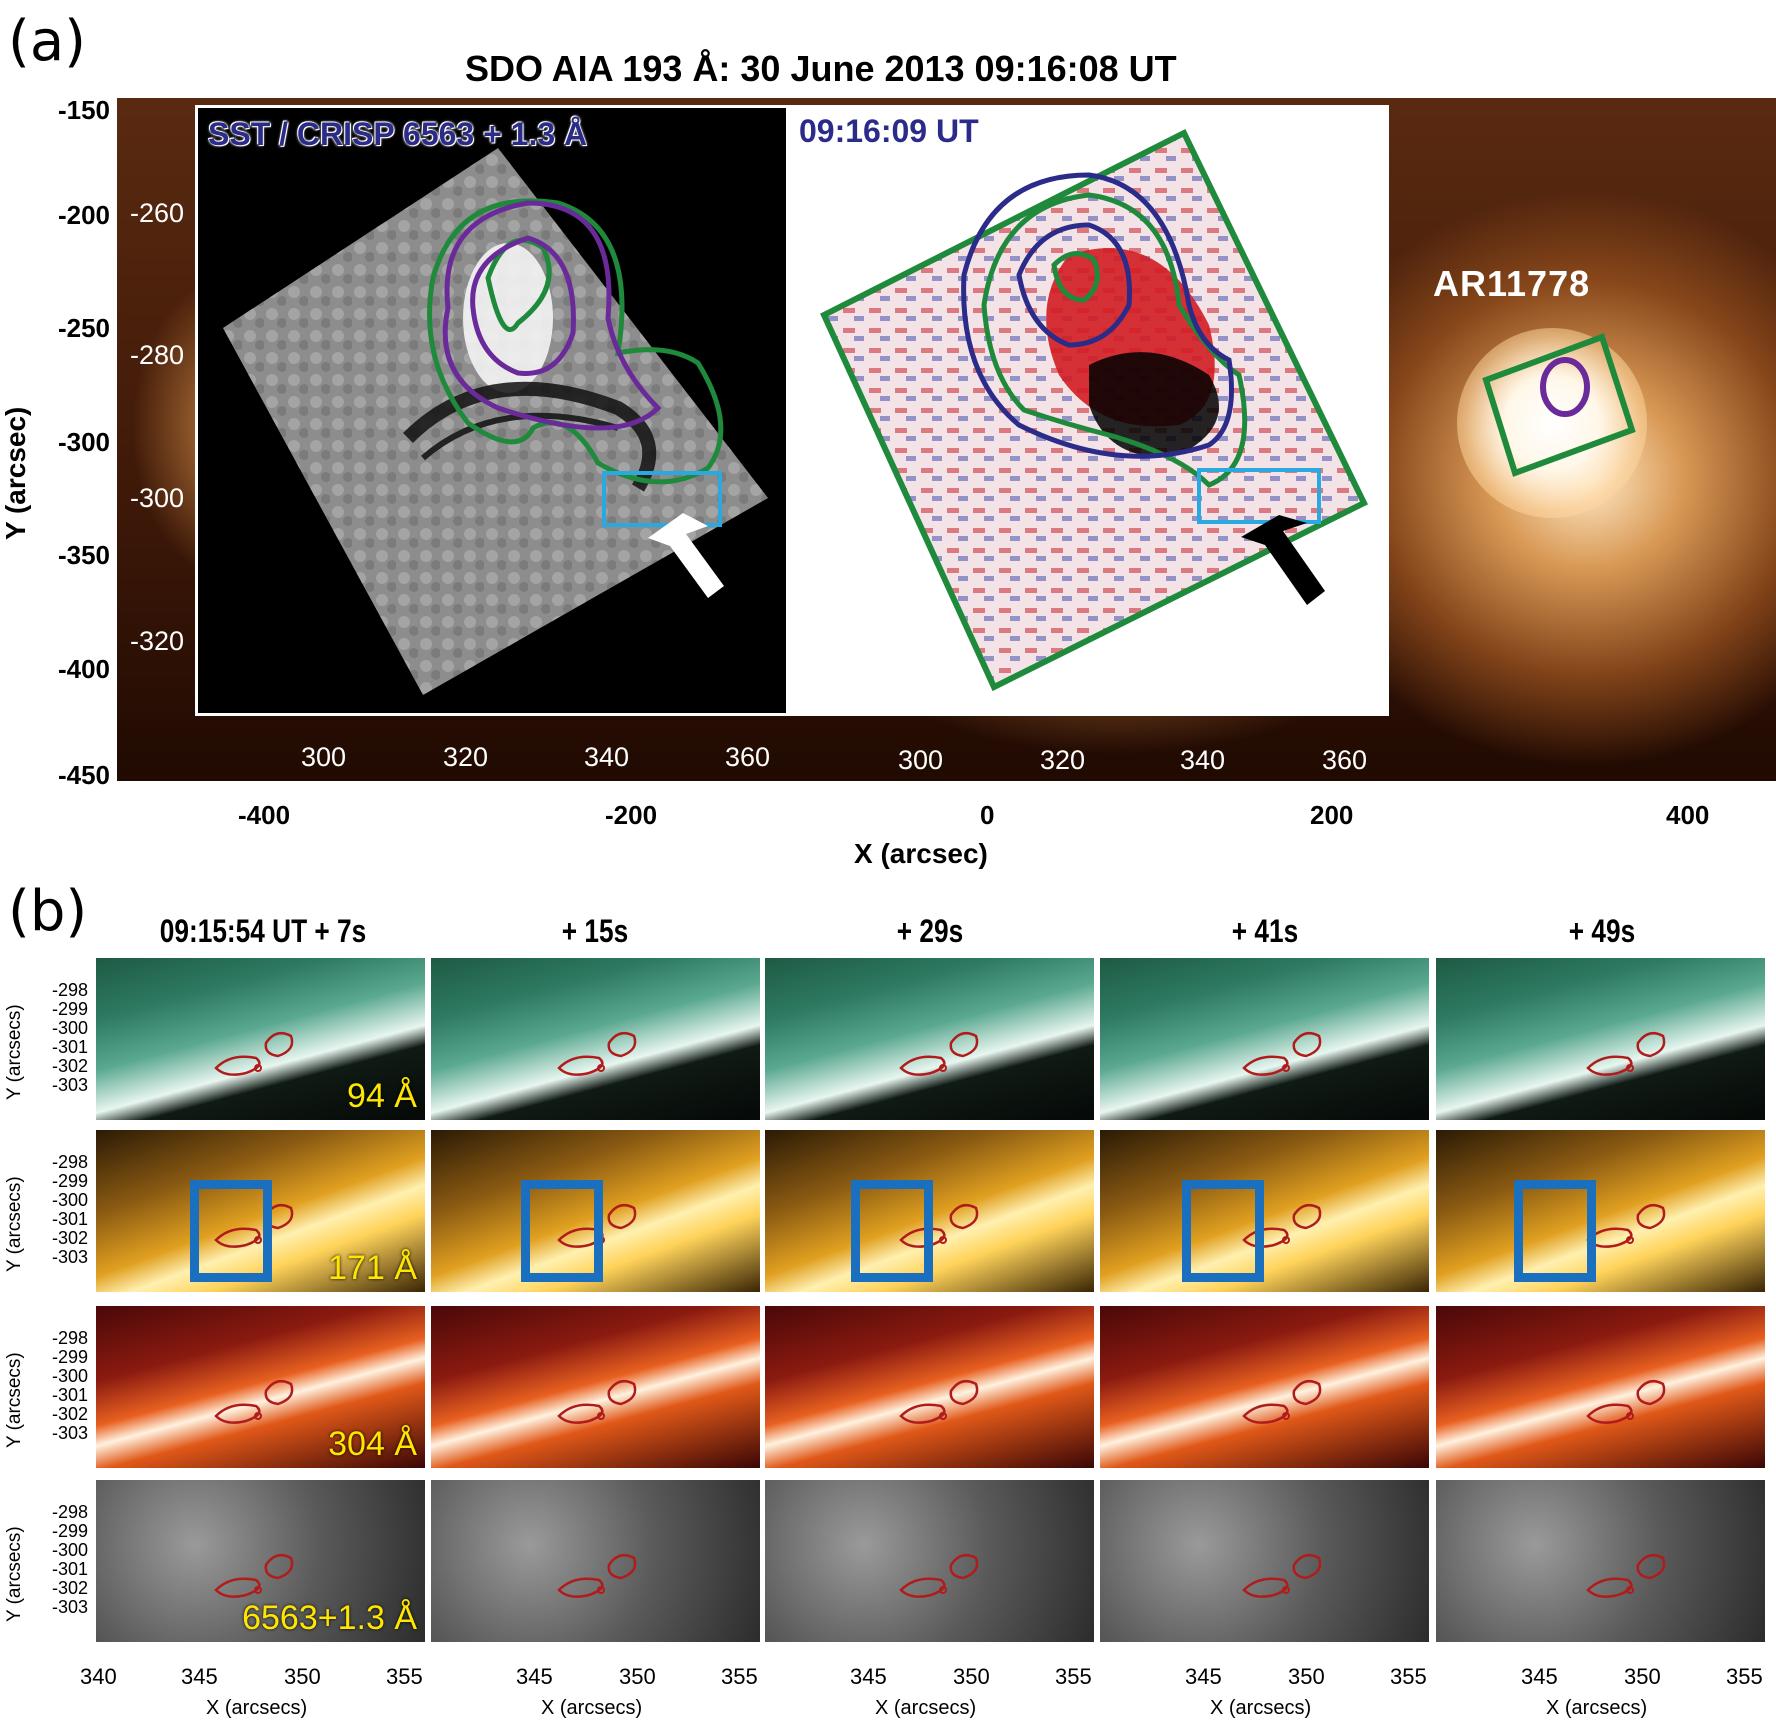  I want to click on inset-x-tick: 320, so click(466, 757).